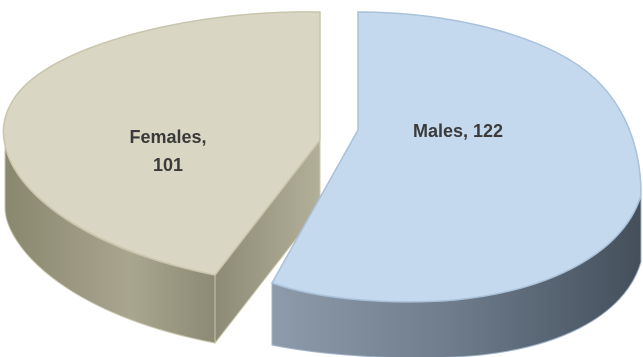 The image size is (643, 357). What do you see at coordinates (167, 137) in the screenshot?
I see `slice-females-label-line1: Females,` at bounding box center [167, 137].